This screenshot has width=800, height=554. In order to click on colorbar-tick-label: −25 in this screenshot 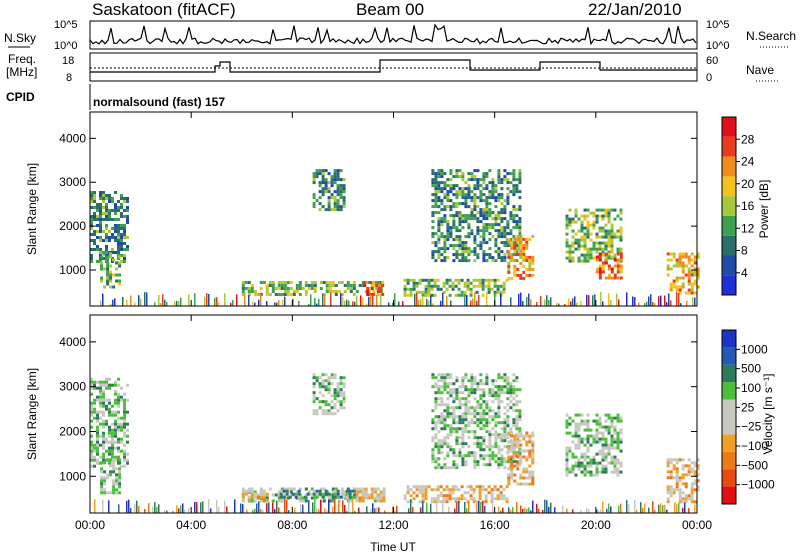, I will do `click(751, 427)`.